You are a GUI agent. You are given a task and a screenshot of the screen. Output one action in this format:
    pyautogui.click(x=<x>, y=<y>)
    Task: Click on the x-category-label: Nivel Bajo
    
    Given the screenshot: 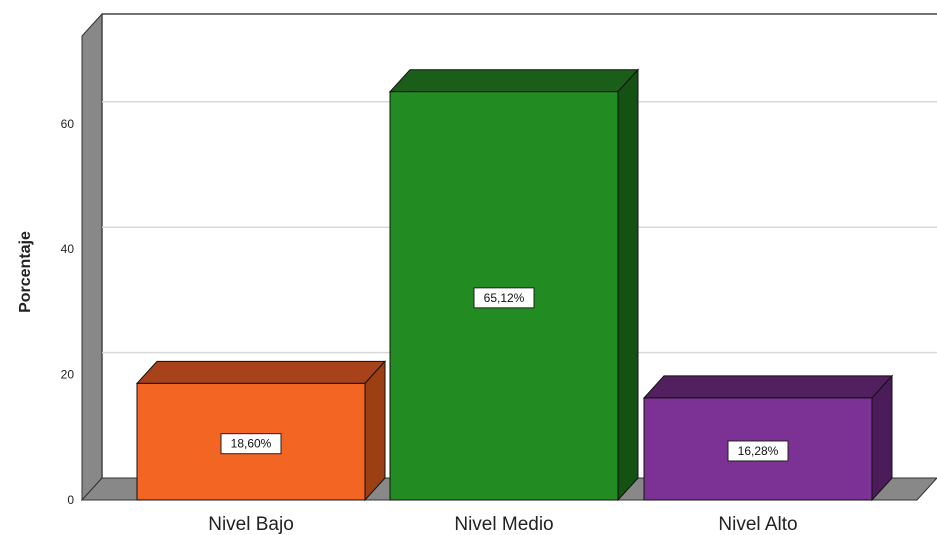 What is the action you would take?
    pyautogui.click(x=251, y=524)
    